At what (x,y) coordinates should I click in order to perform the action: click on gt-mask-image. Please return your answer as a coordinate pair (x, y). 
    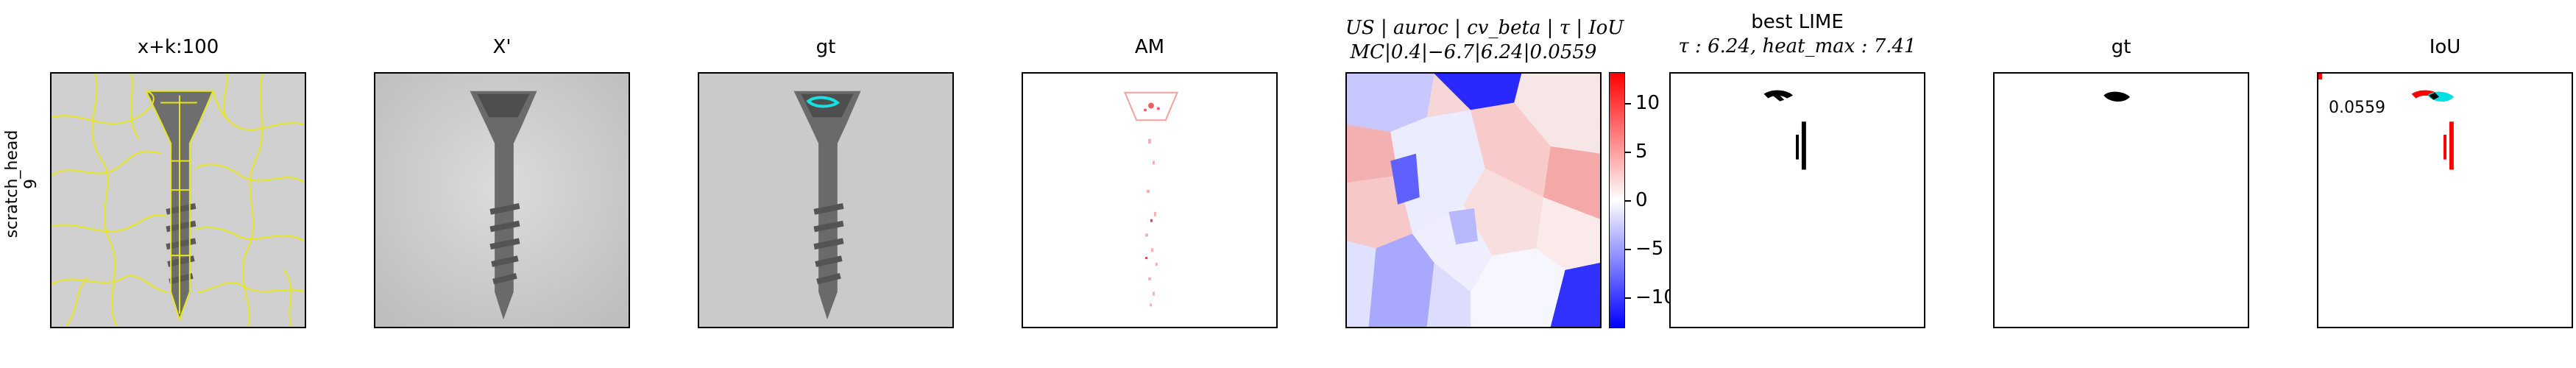
    Looking at the image, I should click on (2121, 200).